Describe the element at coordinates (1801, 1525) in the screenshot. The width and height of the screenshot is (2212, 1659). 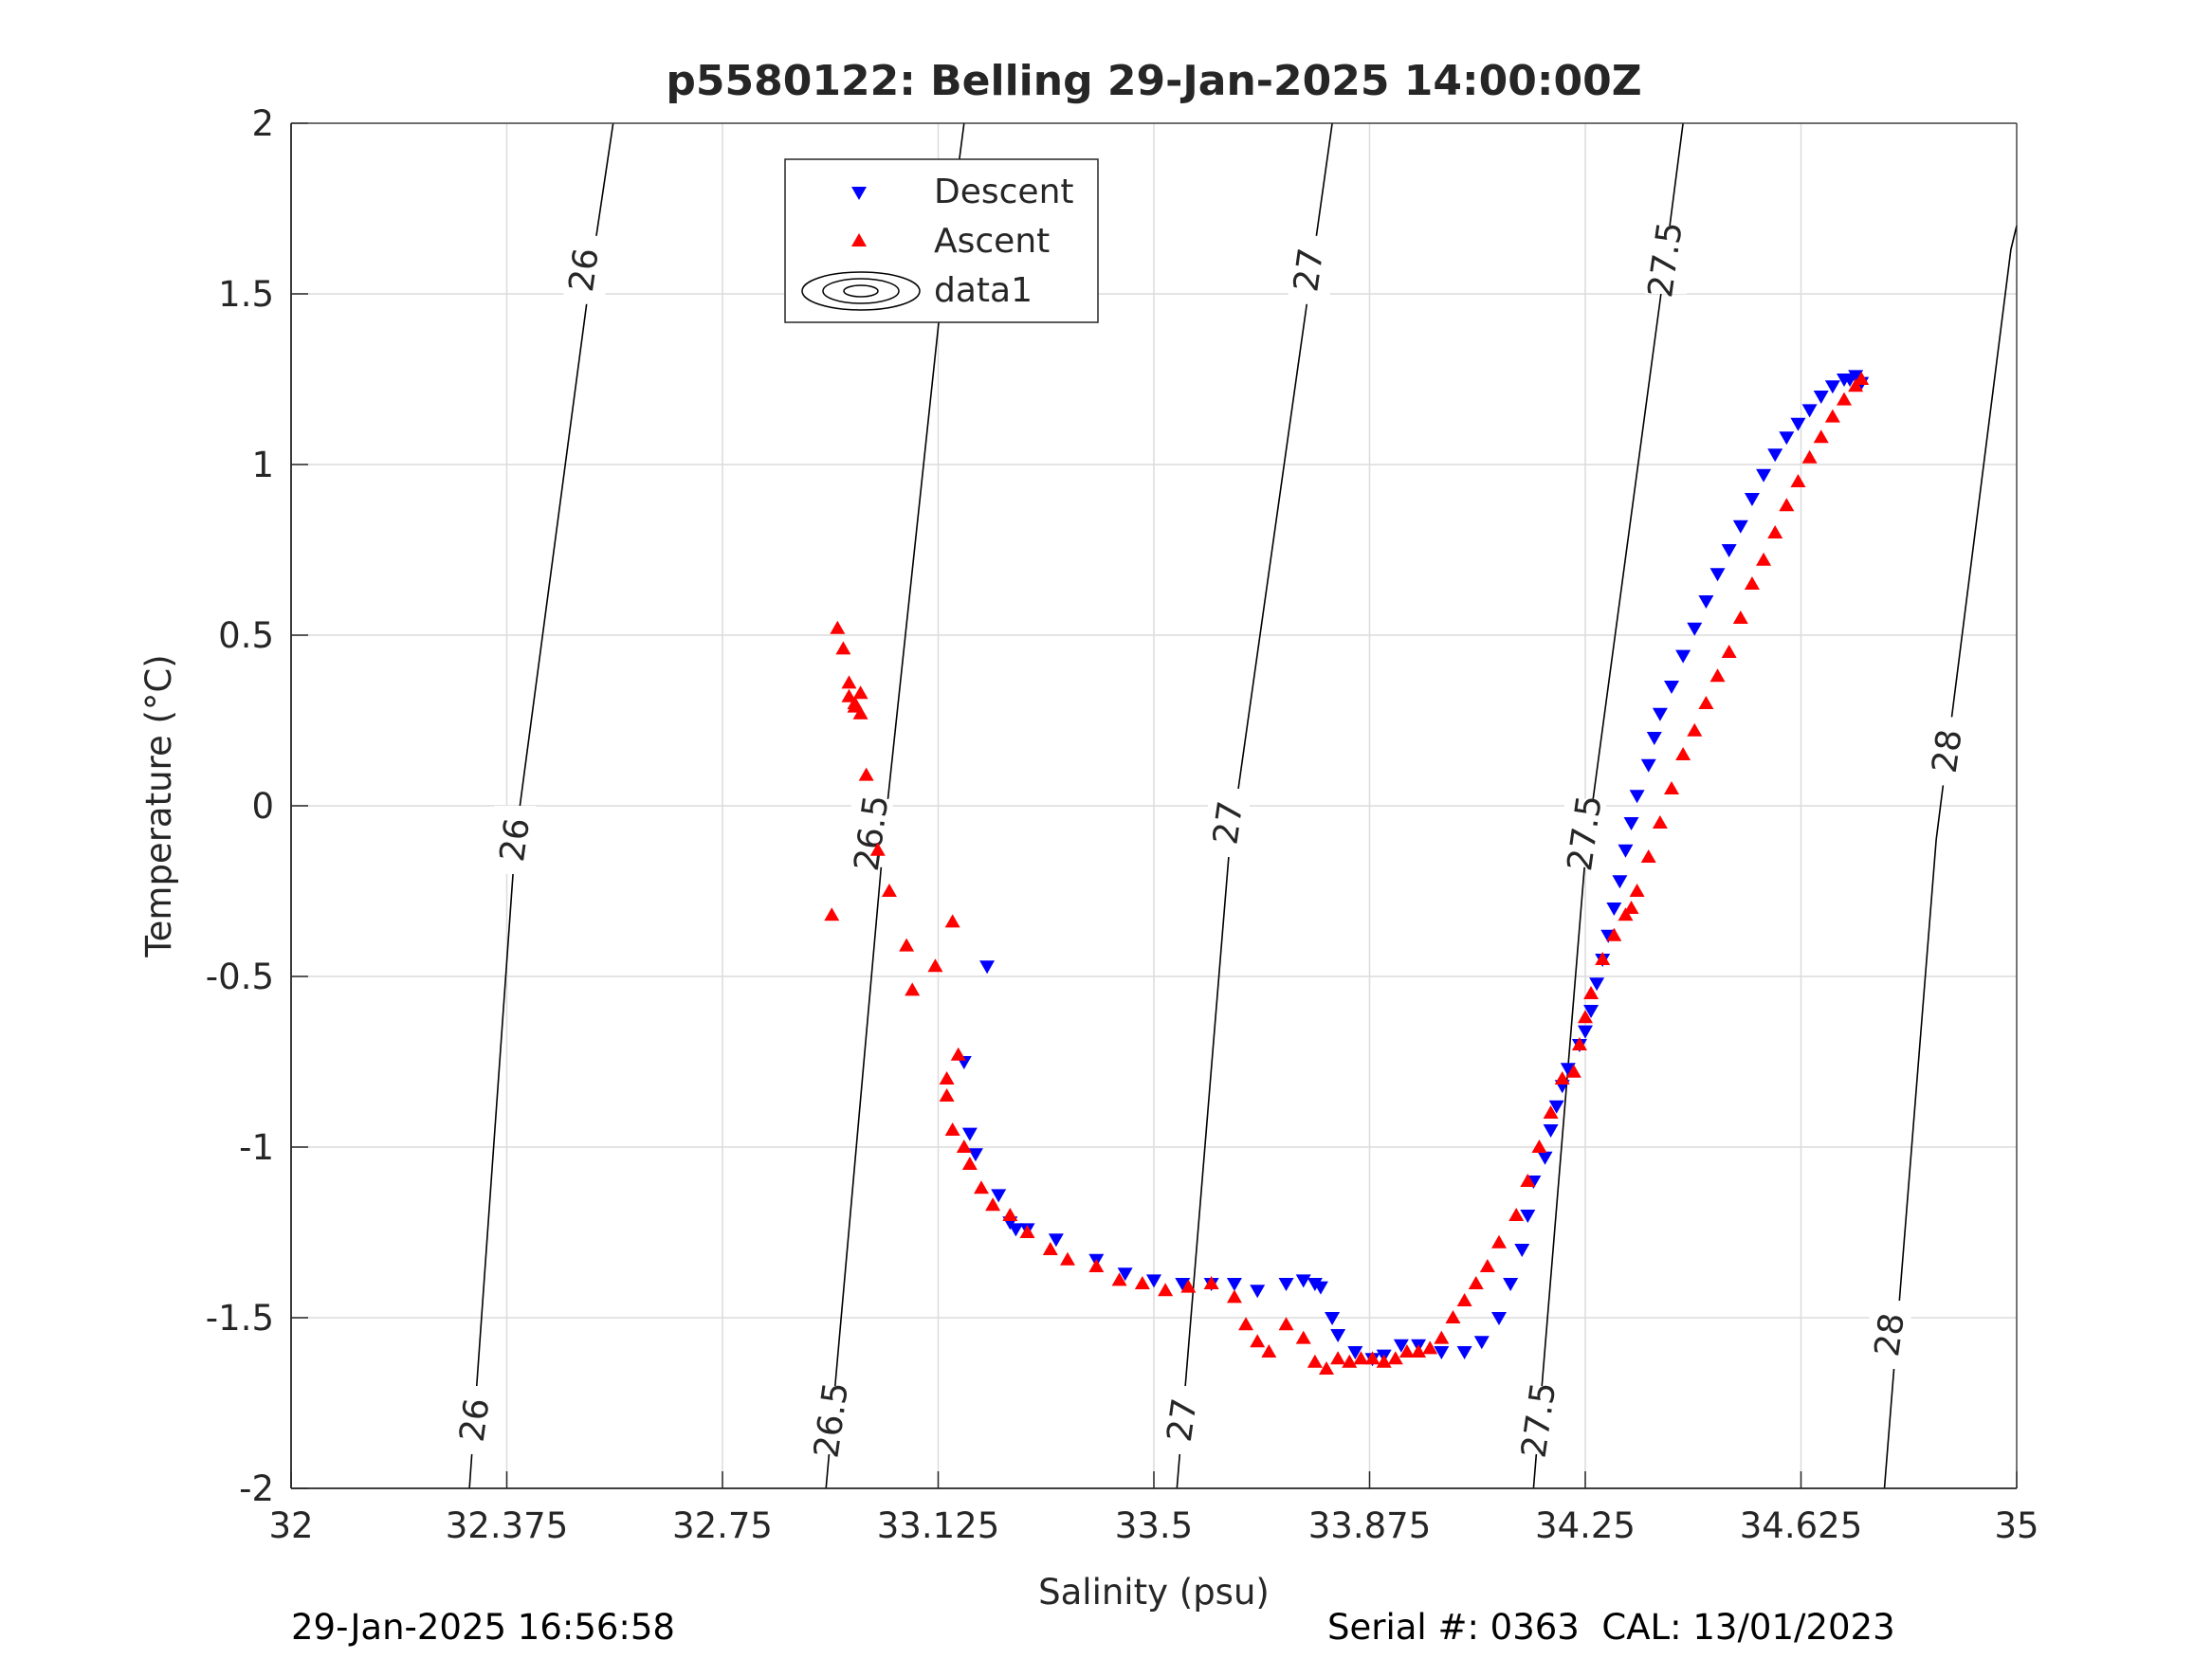
I see `x-tick-label: 34.625` at that location.